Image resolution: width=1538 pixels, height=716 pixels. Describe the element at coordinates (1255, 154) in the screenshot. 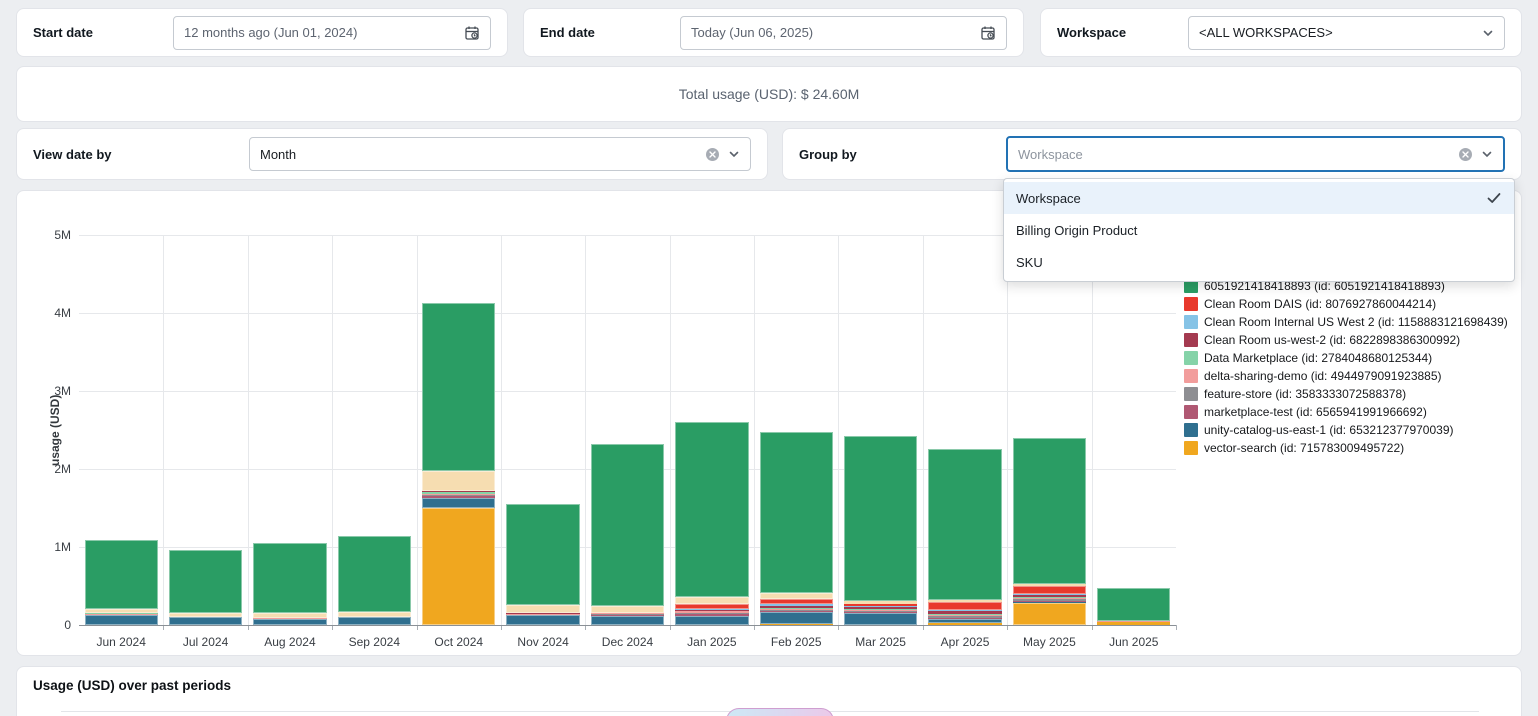

I see `group-by-select: Workspace` at that location.